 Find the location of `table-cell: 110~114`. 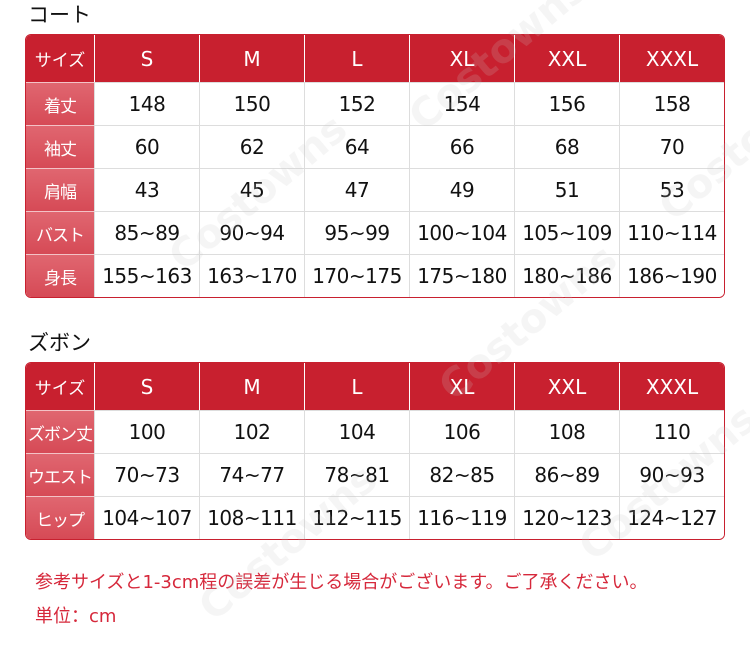

table-cell: 110~114 is located at coordinates (671, 232).